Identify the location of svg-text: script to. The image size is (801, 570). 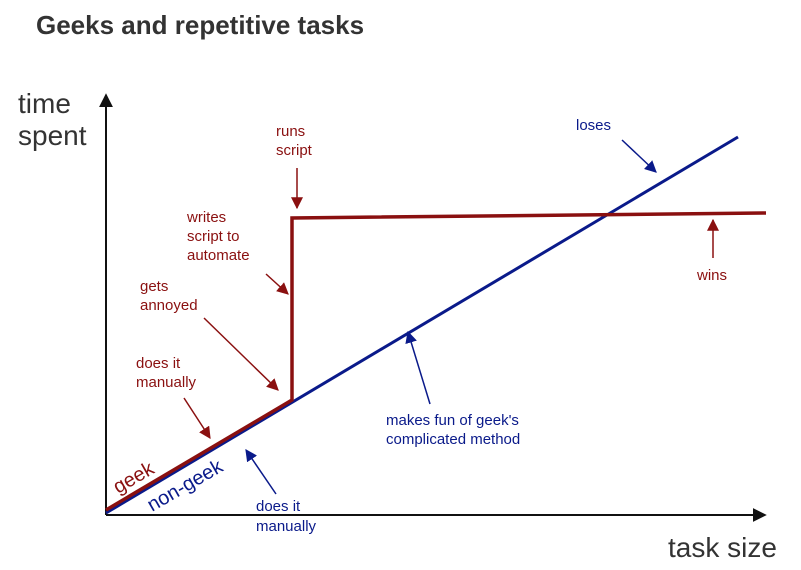
(213, 236).